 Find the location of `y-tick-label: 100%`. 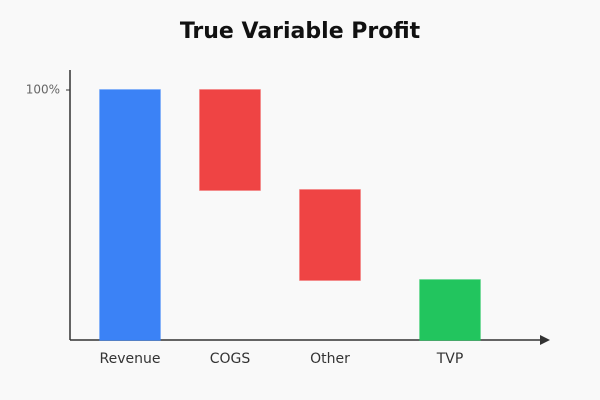

y-tick-label: 100% is located at coordinates (43, 90).